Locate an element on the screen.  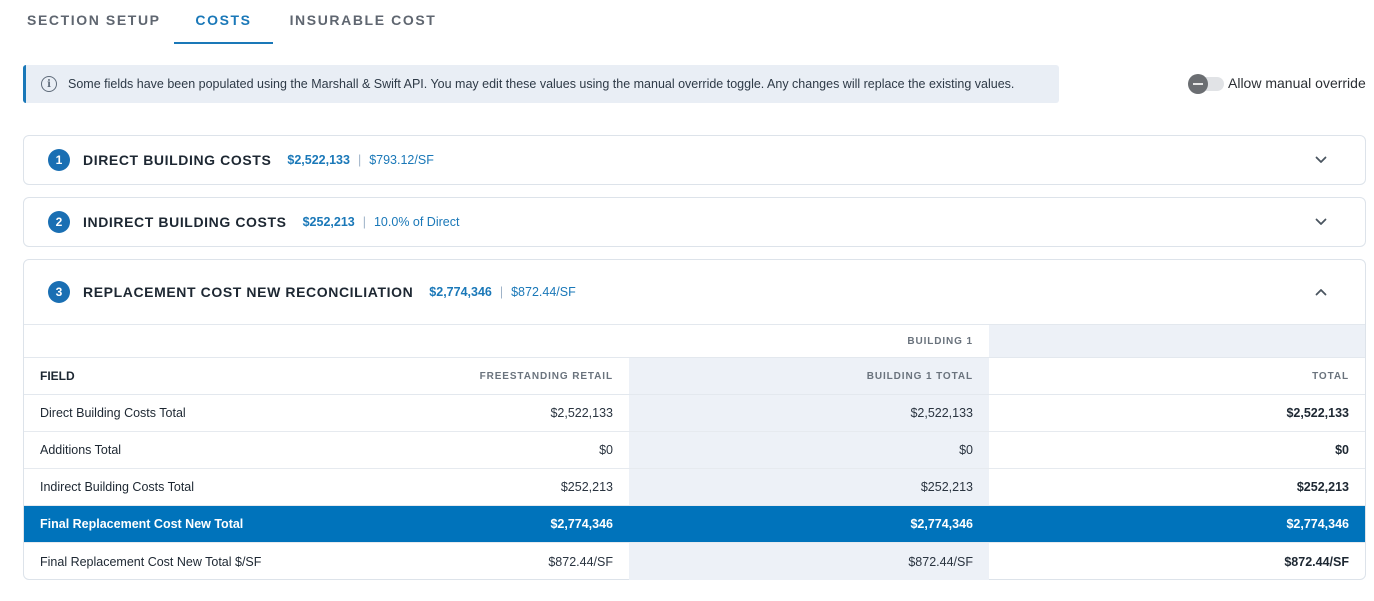
row-field-label: Additions Total is located at coordinates (81, 450).